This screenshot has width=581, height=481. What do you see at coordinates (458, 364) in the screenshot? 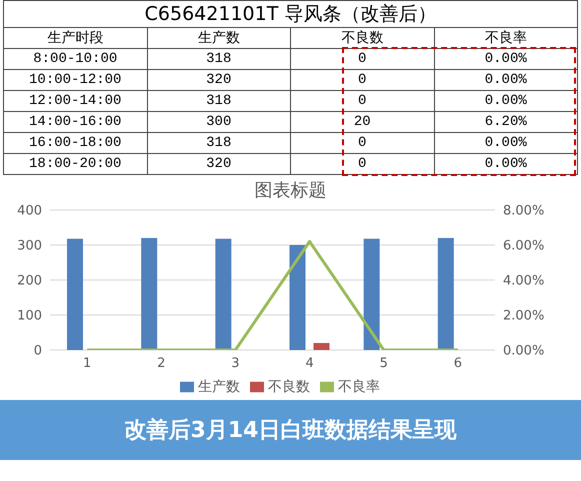
I see `x-tick-label: 6` at bounding box center [458, 364].